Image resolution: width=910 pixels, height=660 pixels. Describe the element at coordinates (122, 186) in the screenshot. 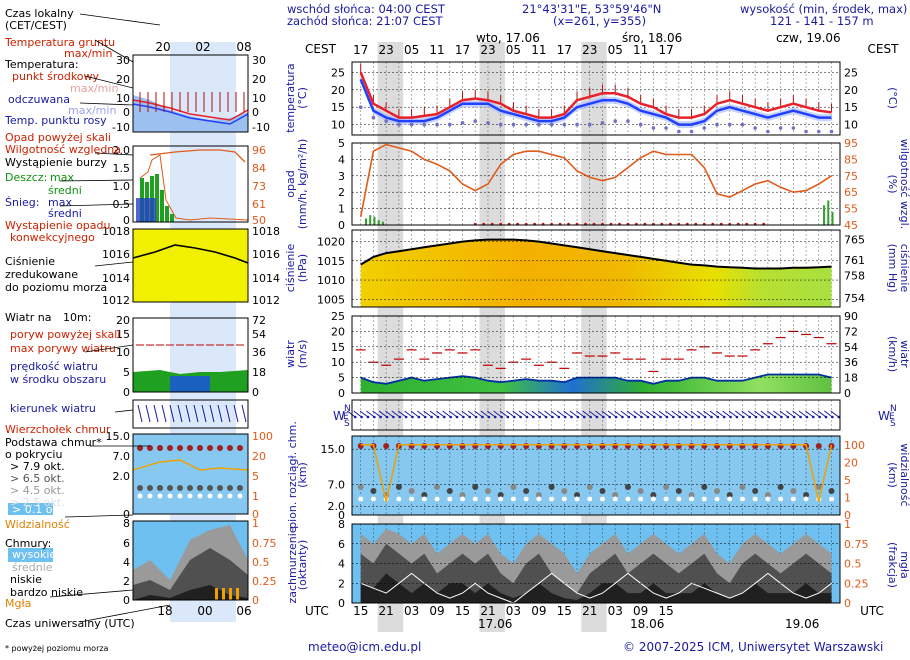

I see `legend-y-tick: 1.0` at that location.